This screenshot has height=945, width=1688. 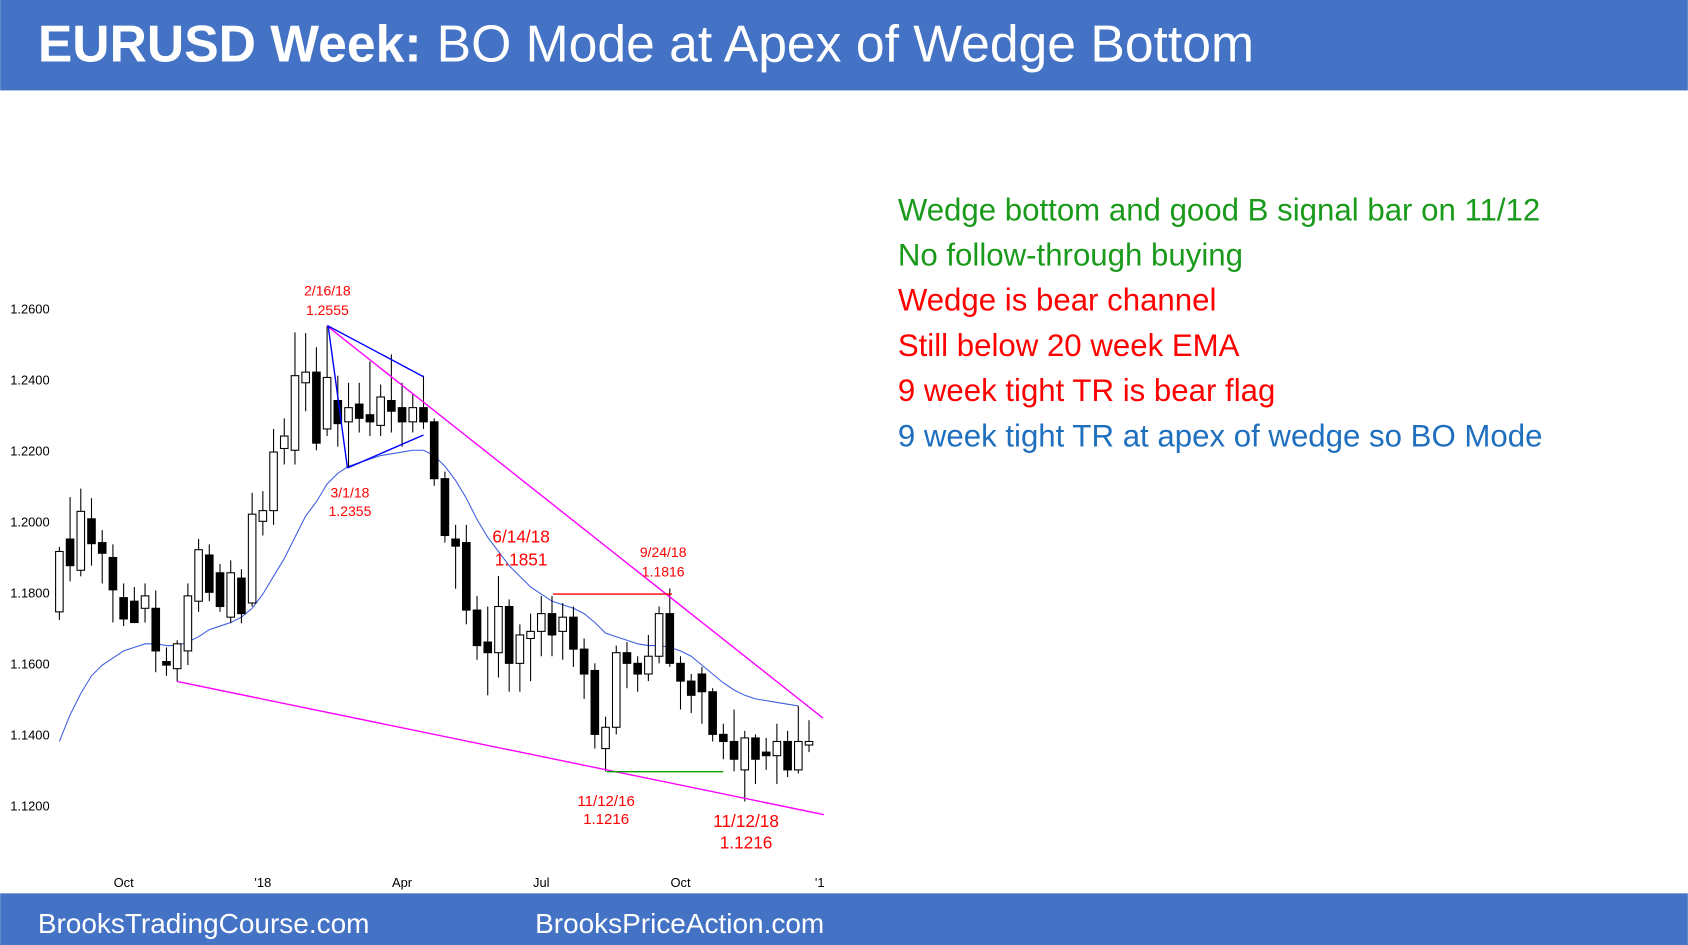 I want to click on x-tick-label: Jul, so click(x=541, y=882).